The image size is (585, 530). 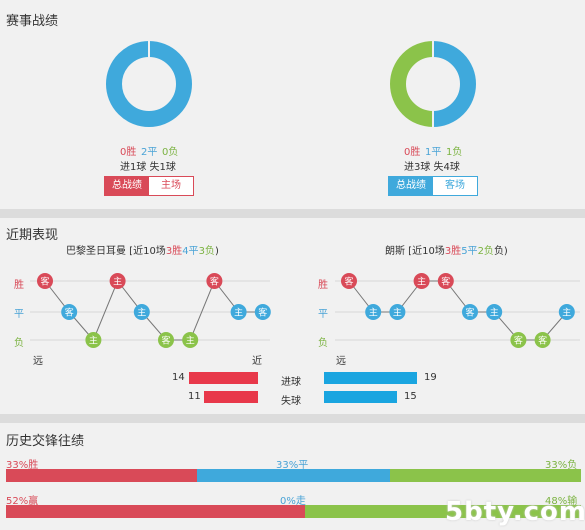 I want to click on h2h-row1-right: 33%负, so click(x=561, y=465).